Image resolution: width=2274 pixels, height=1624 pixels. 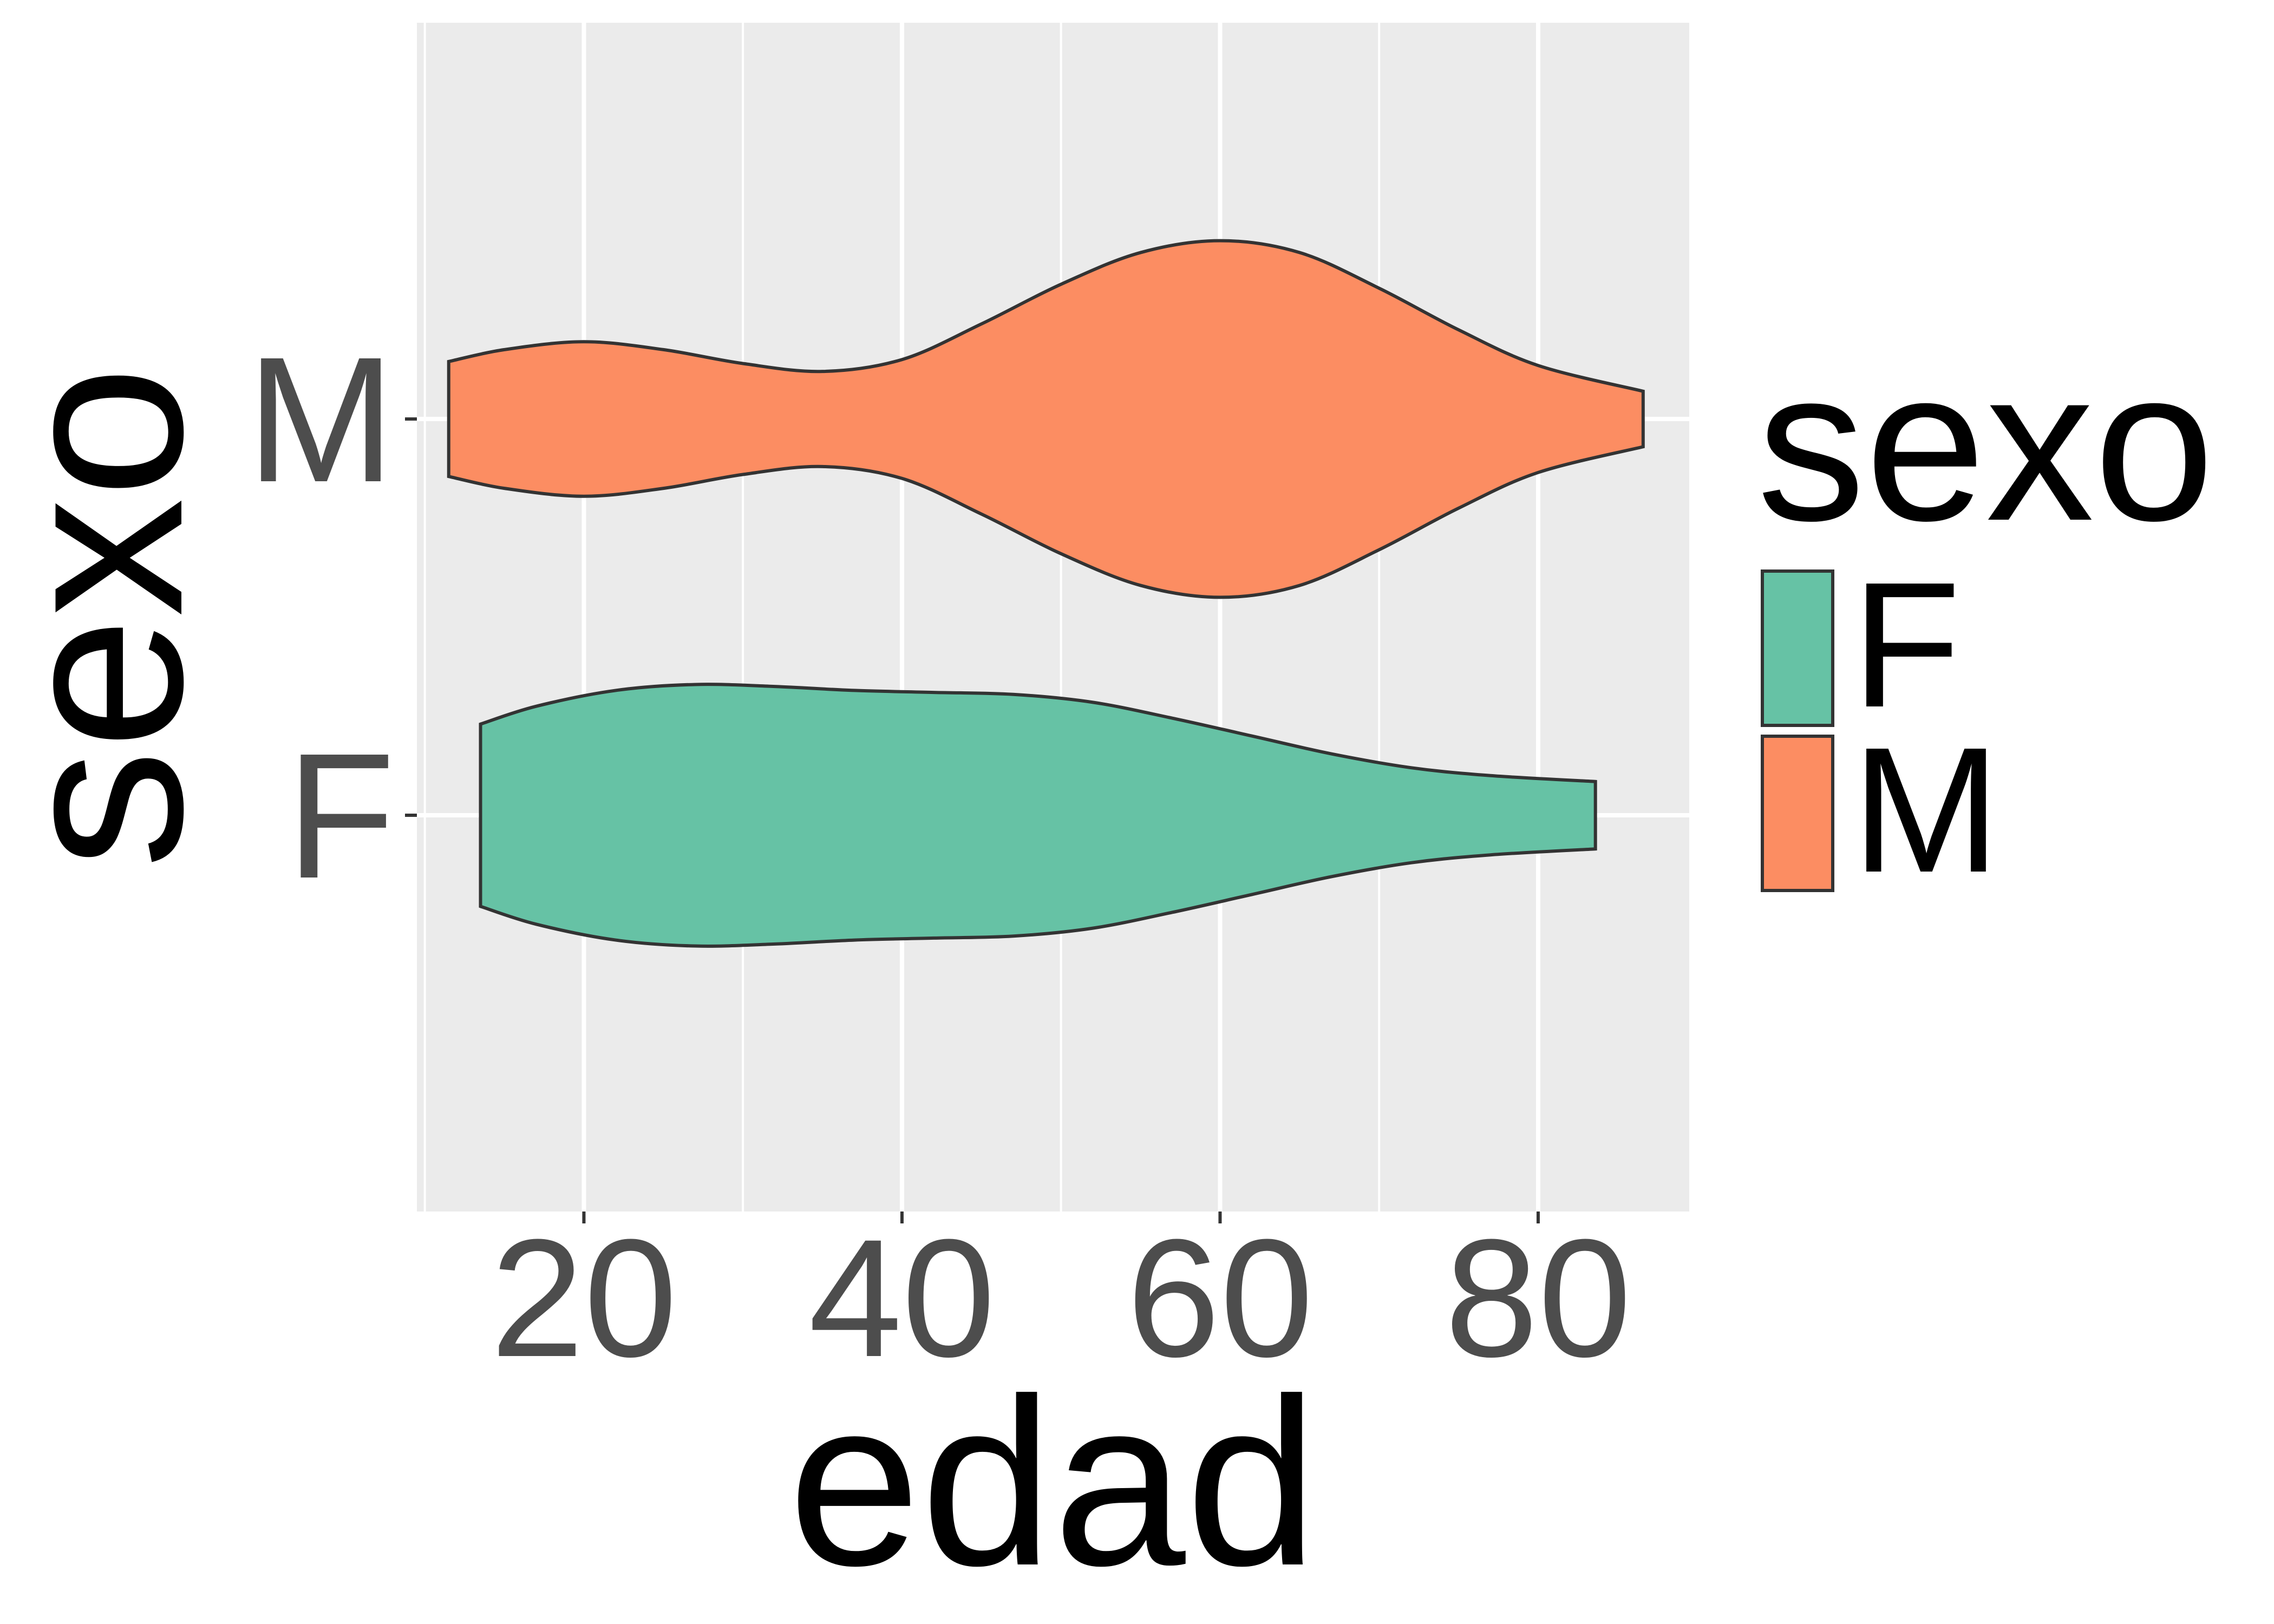 I want to click on legend-title: sexo, so click(x=1986, y=445).